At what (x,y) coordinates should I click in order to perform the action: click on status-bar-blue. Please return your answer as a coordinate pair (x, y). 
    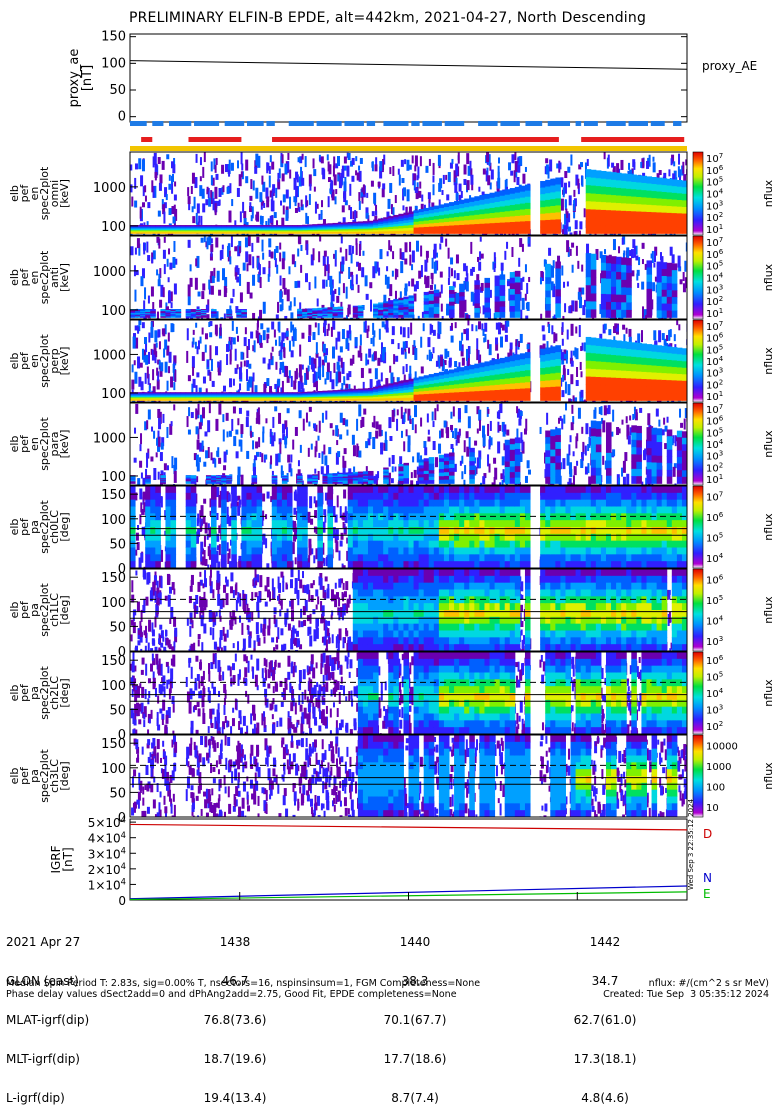
    Looking at the image, I should click on (180, 123).